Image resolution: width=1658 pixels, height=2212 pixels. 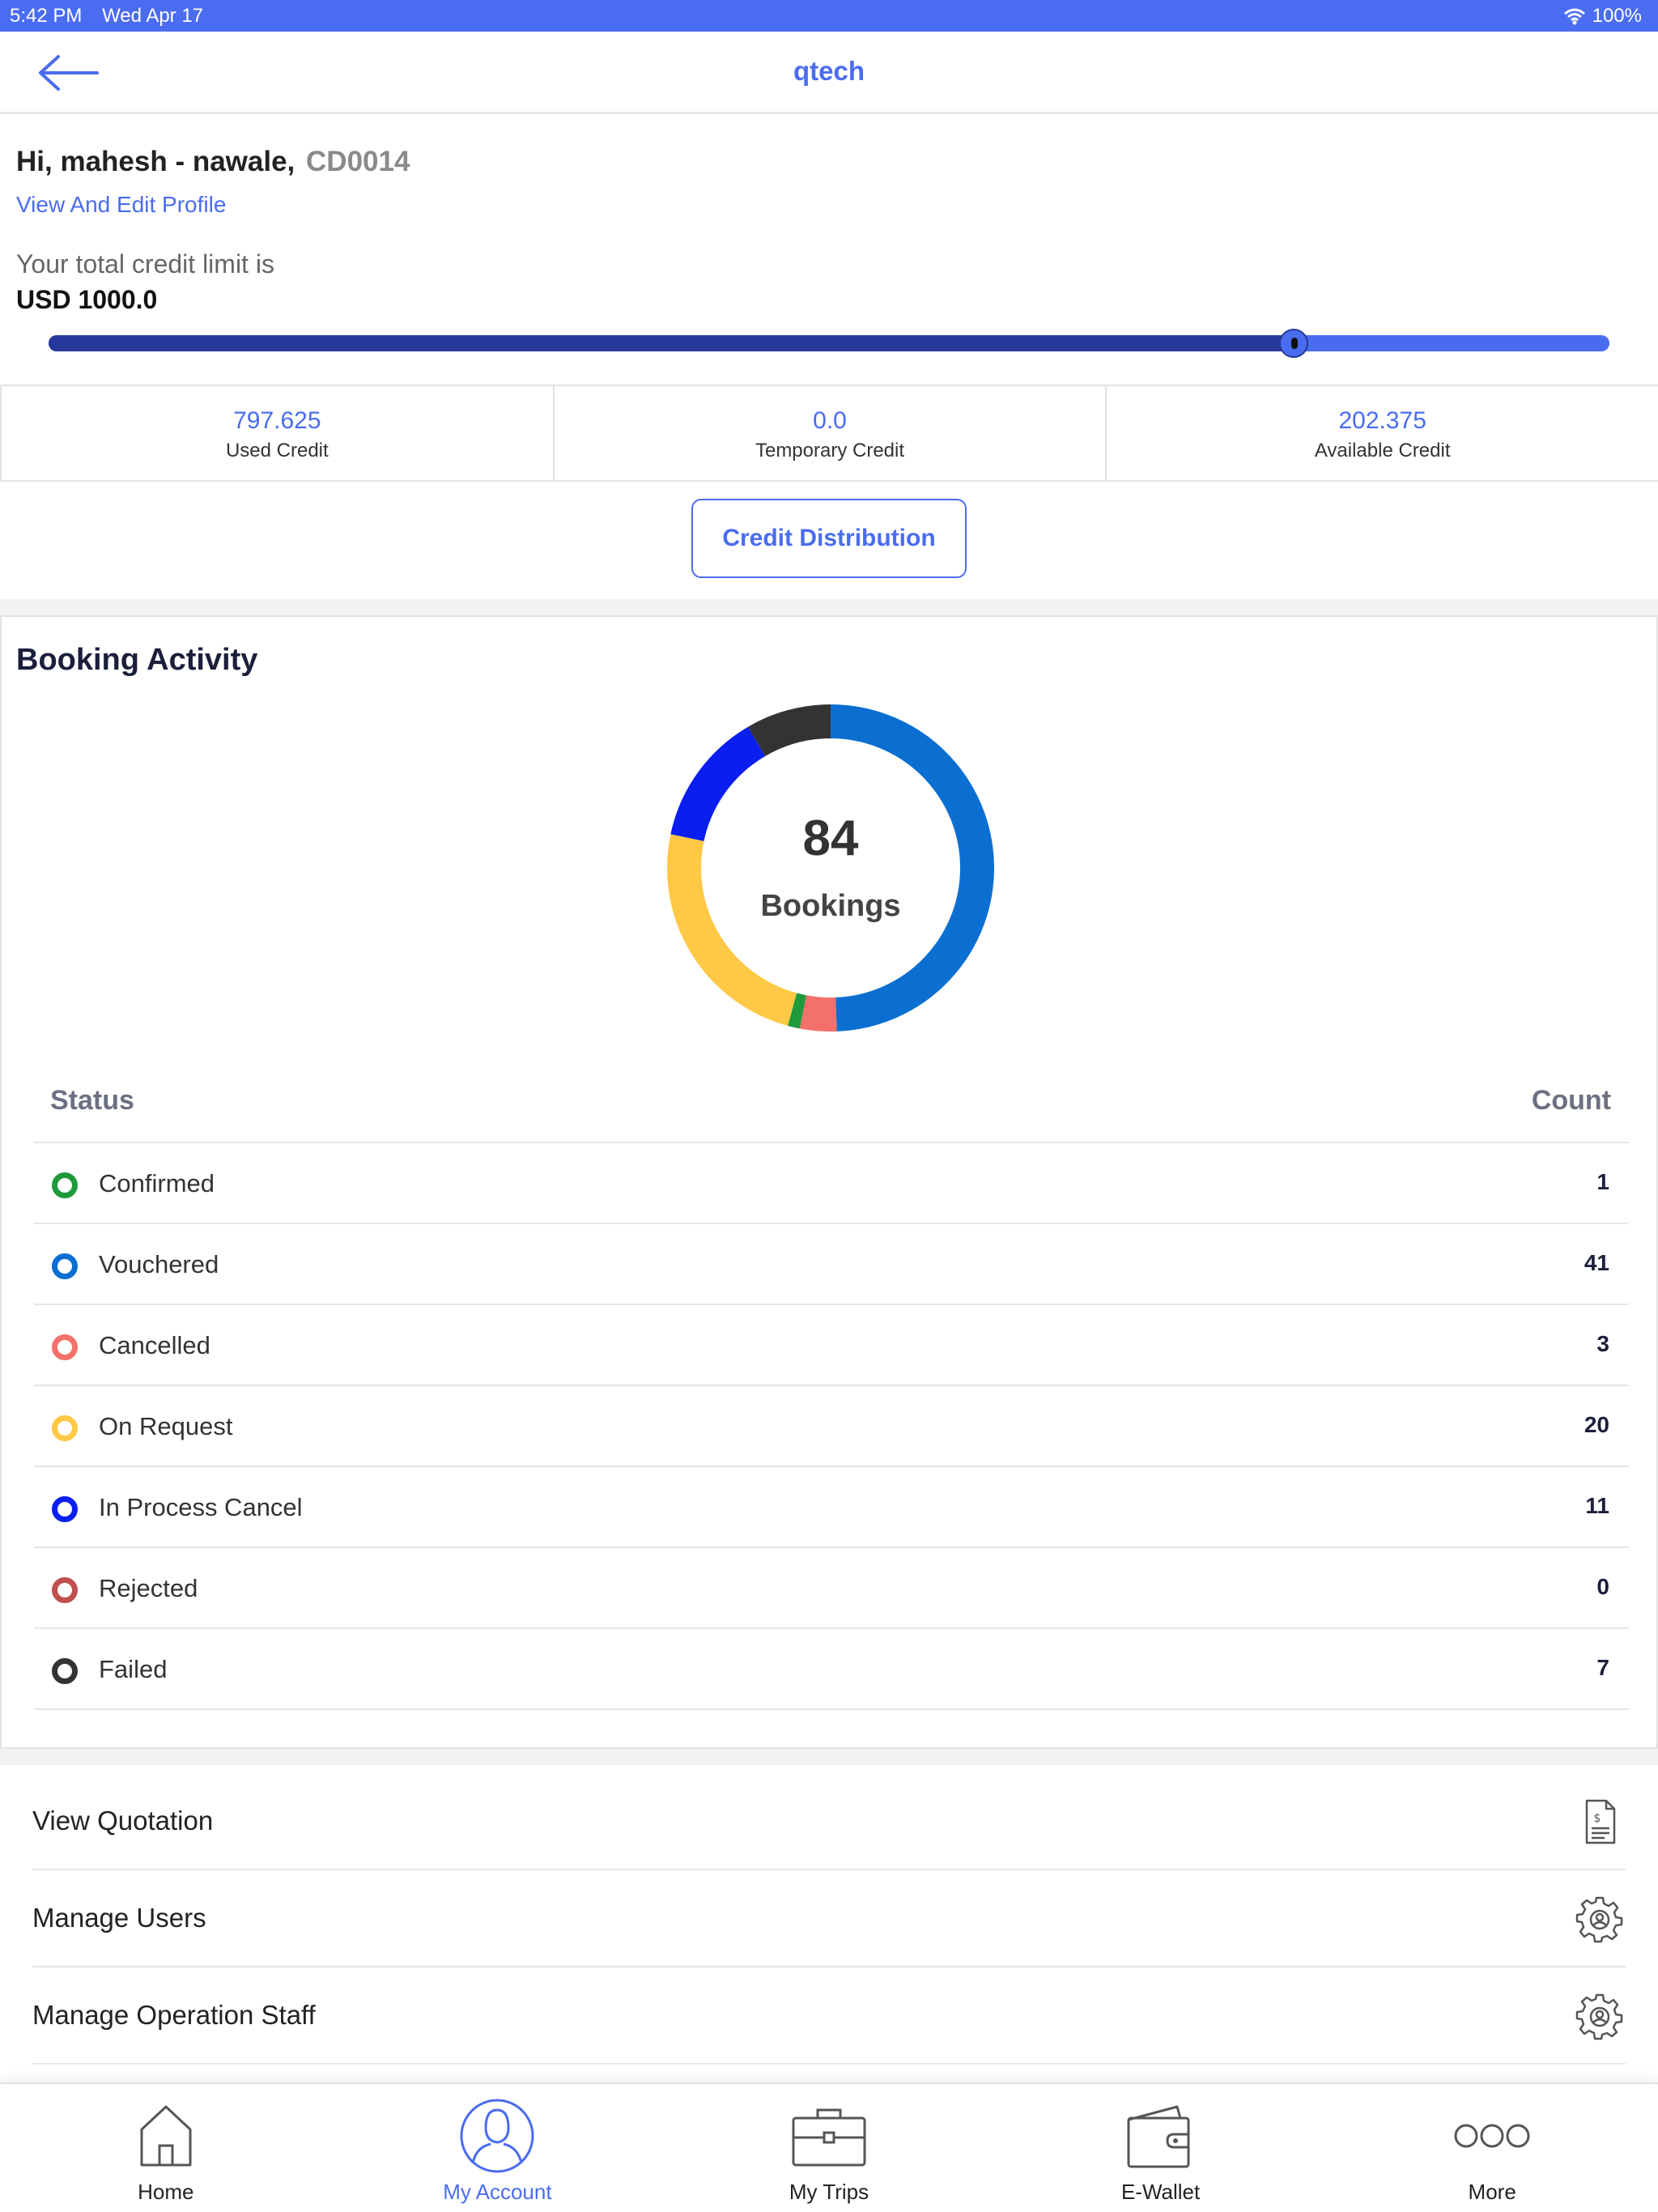 What do you see at coordinates (1597, 1506) in the screenshot?
I see `status-count: 11` at bounding box center [1597, 1506].